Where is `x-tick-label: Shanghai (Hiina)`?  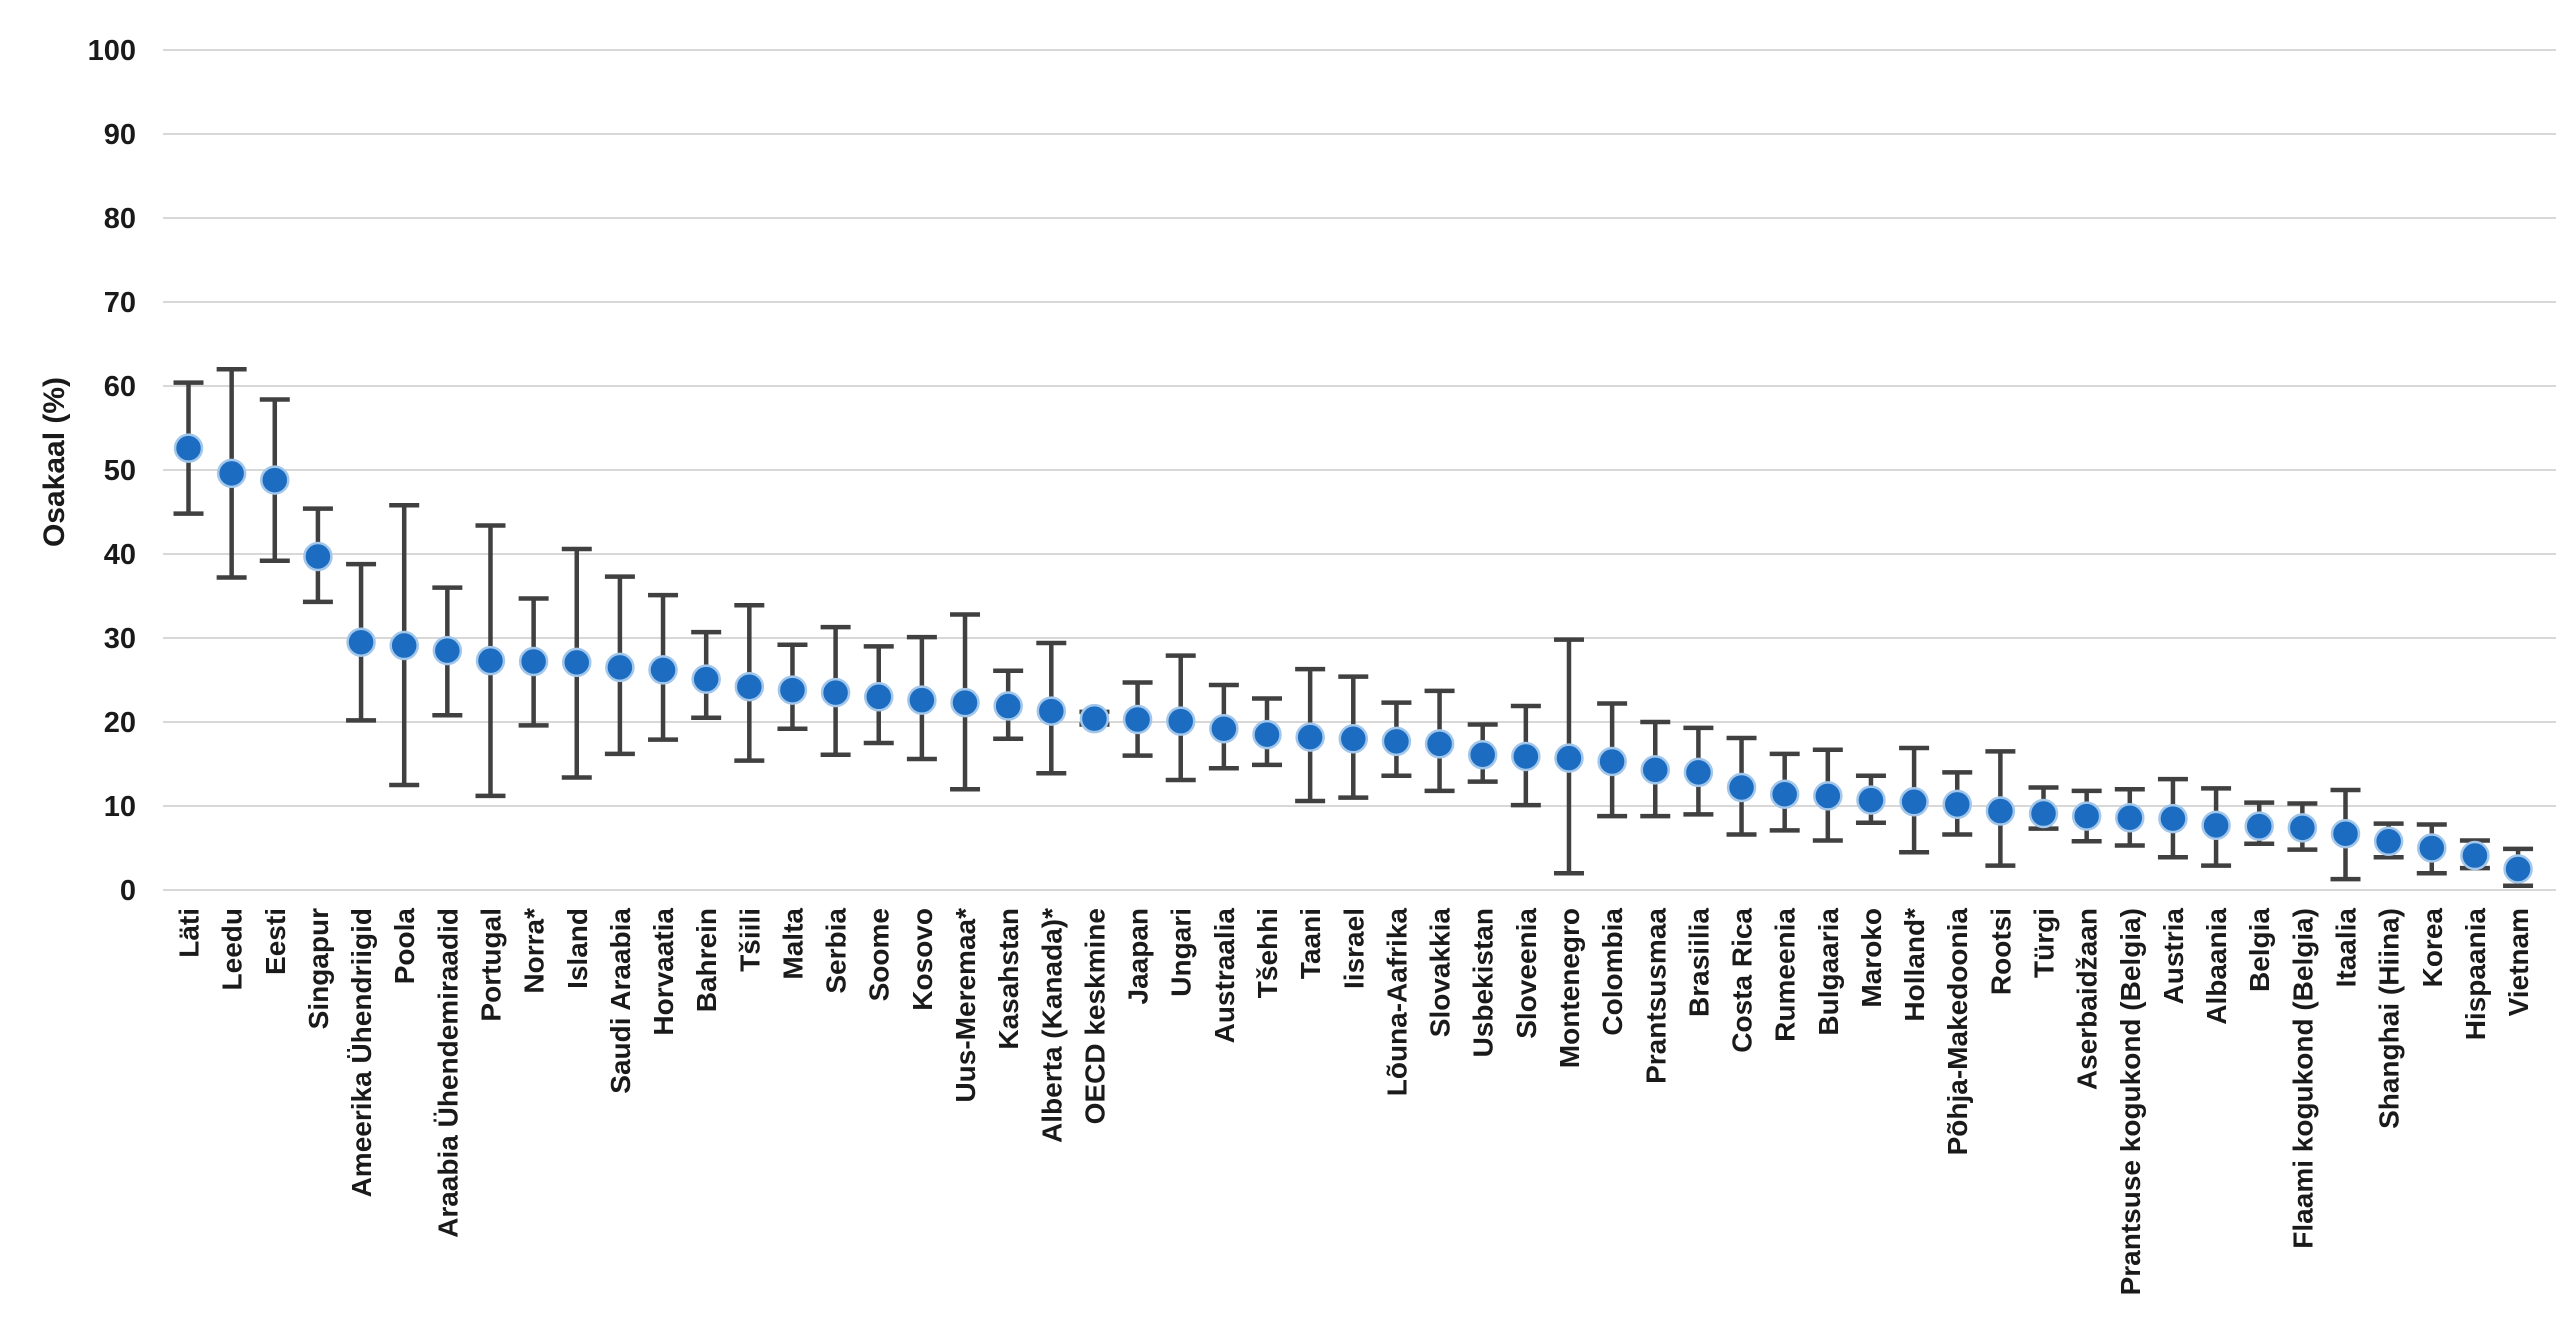 x-tick-label: Shanghai (Hiina) is located at coordinates (2389, 1018).